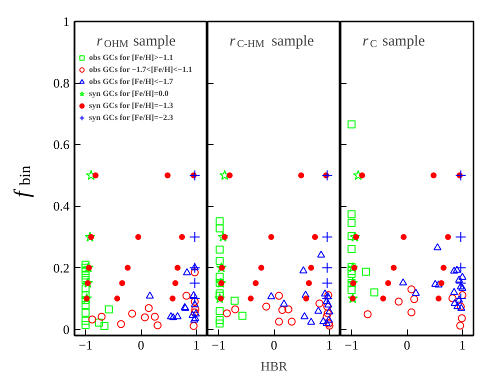  Describe the element at coordinates (131, 117) in the screenshot. I see `legend-label: syn GCs for [Fe/H]=−2.3` at that location.